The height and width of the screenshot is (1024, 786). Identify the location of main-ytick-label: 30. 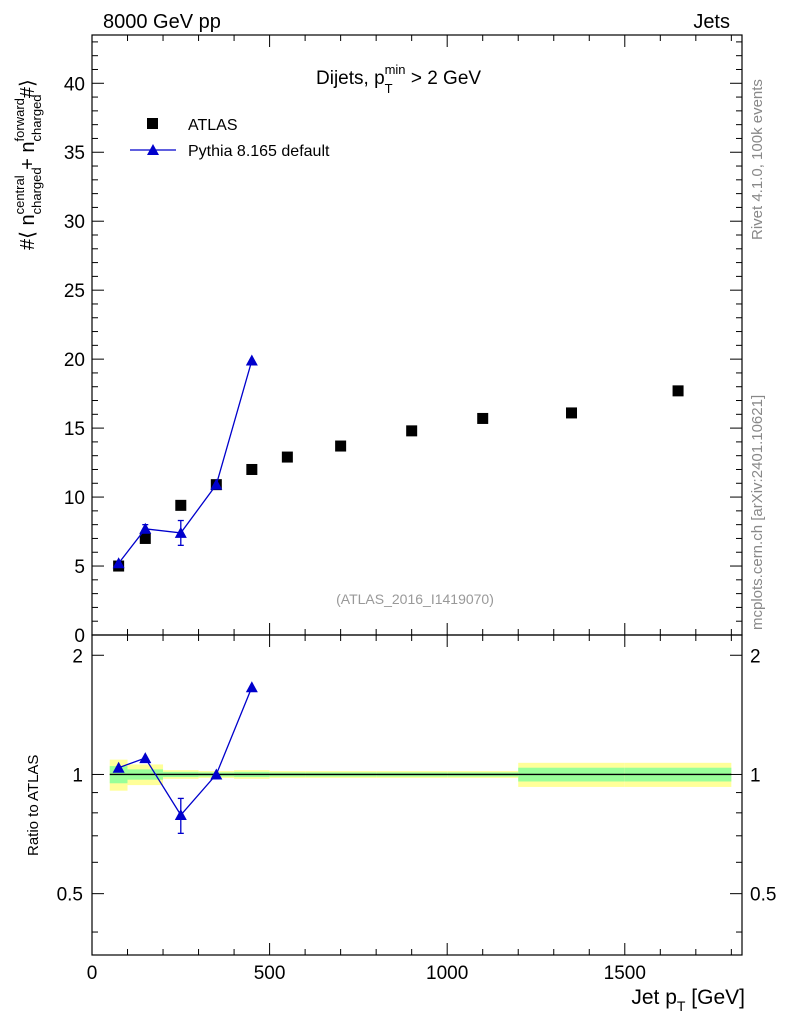
(74, 222).